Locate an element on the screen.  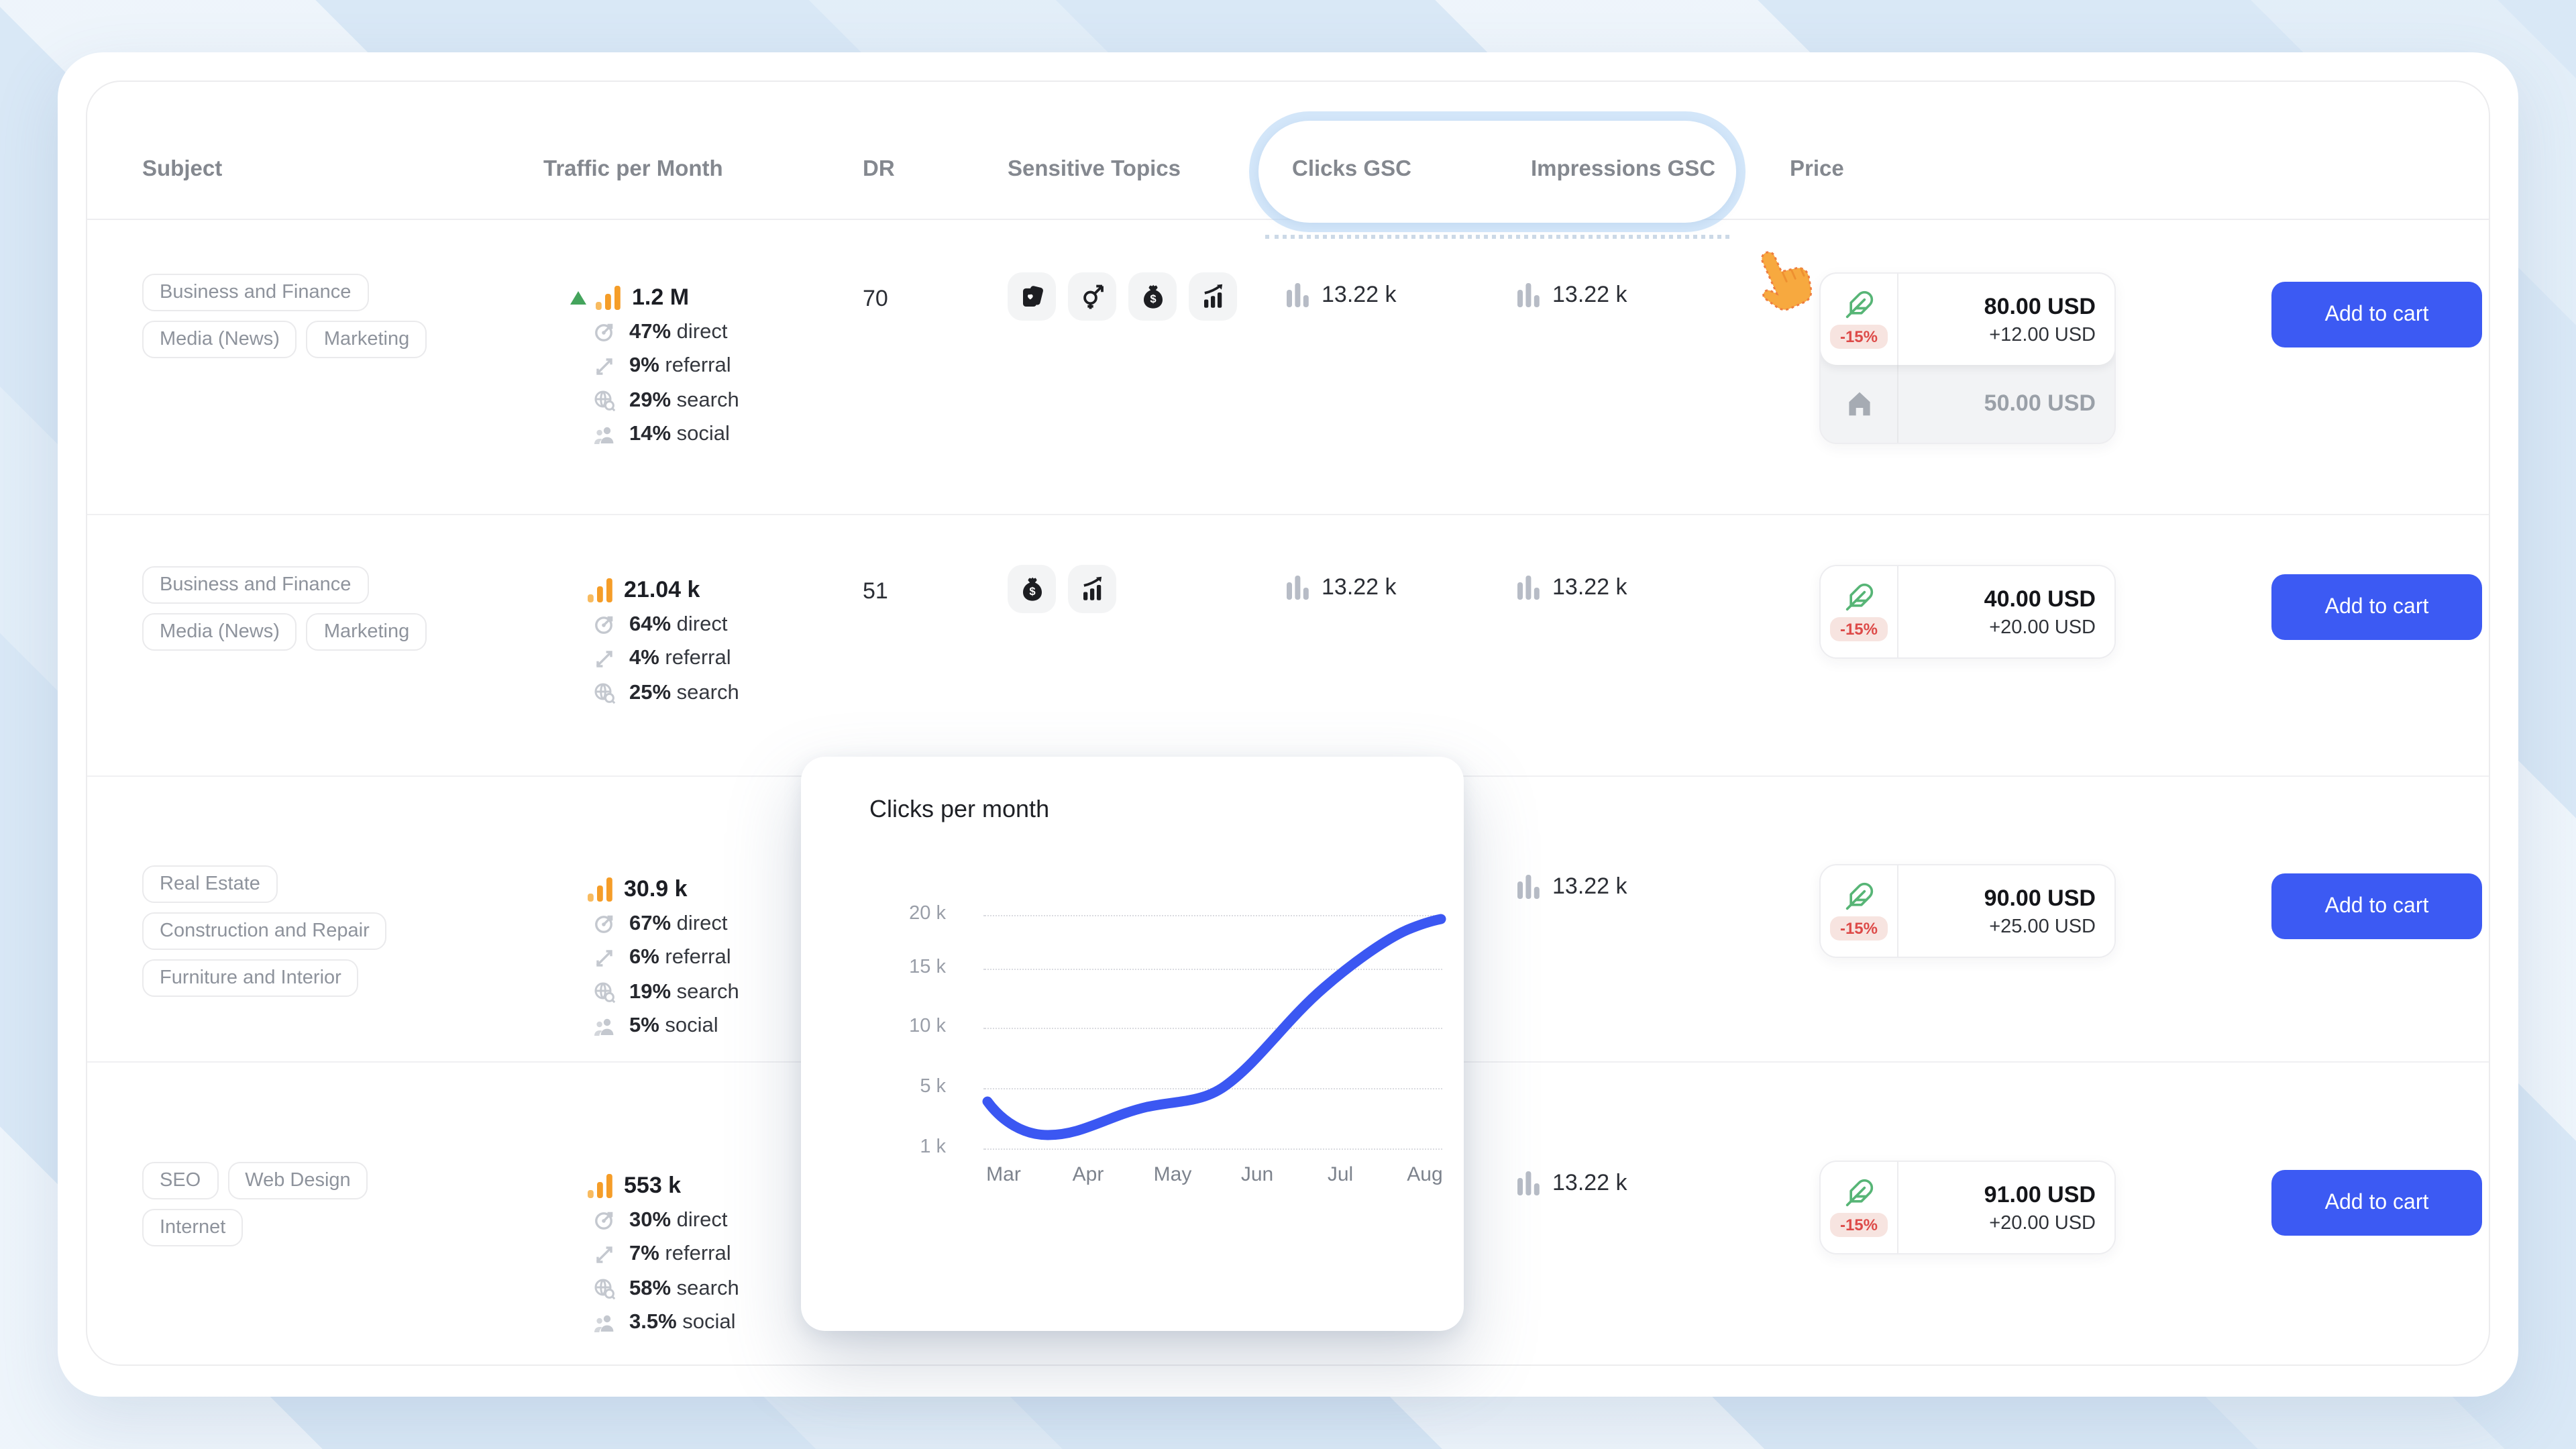
traffic-total: 30.9 k is located at coordinates (656, 889).